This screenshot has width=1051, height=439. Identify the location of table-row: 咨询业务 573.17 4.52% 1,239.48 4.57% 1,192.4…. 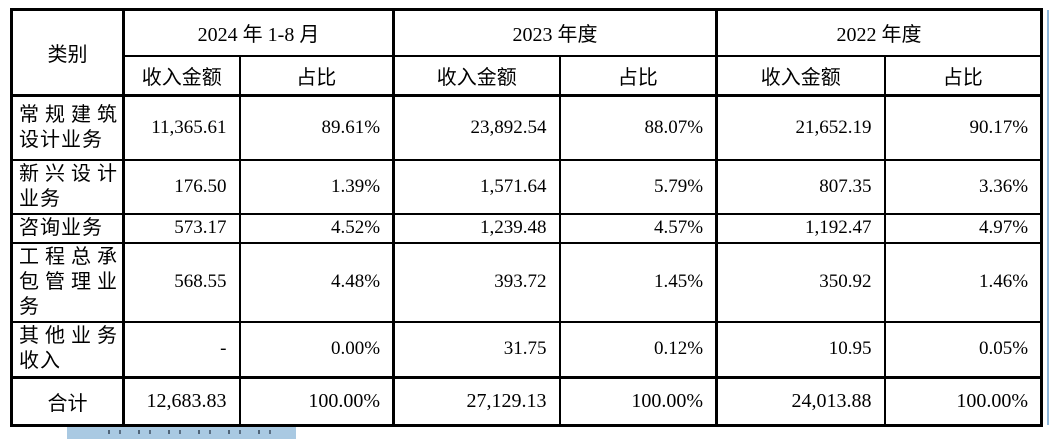
(526, 228).